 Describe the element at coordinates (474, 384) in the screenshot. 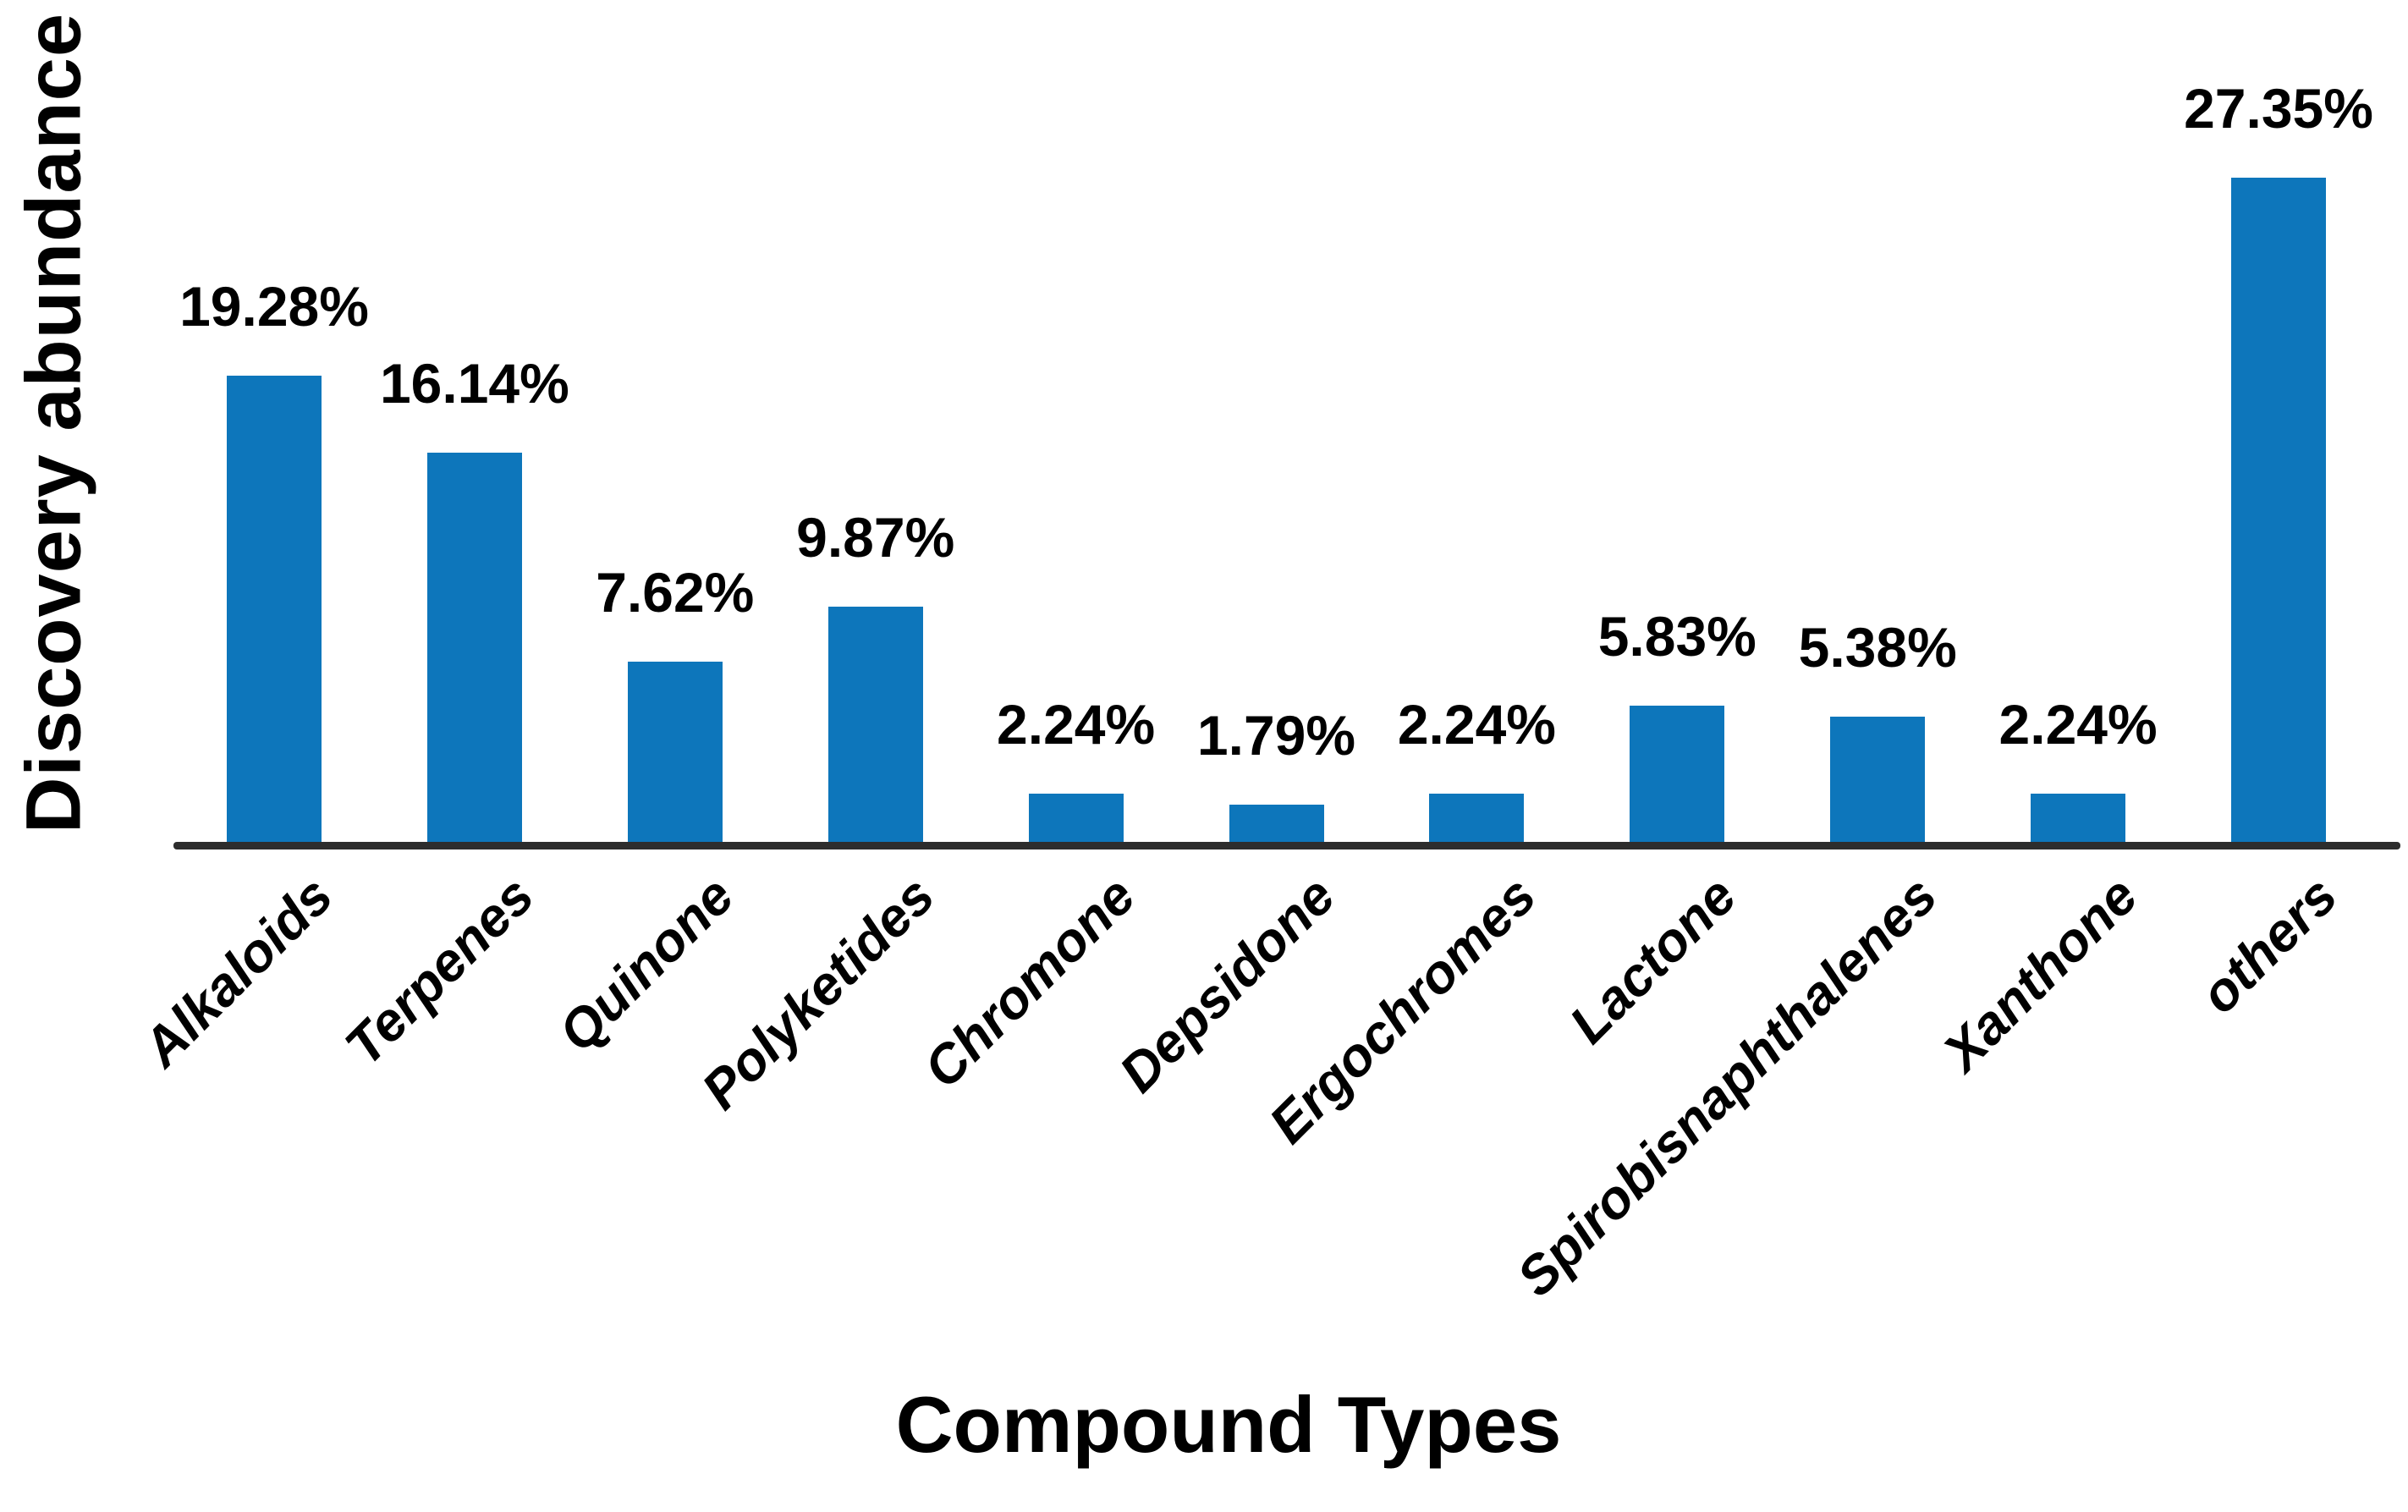

I see `value-label-terpenes: 16.14%` at that location.